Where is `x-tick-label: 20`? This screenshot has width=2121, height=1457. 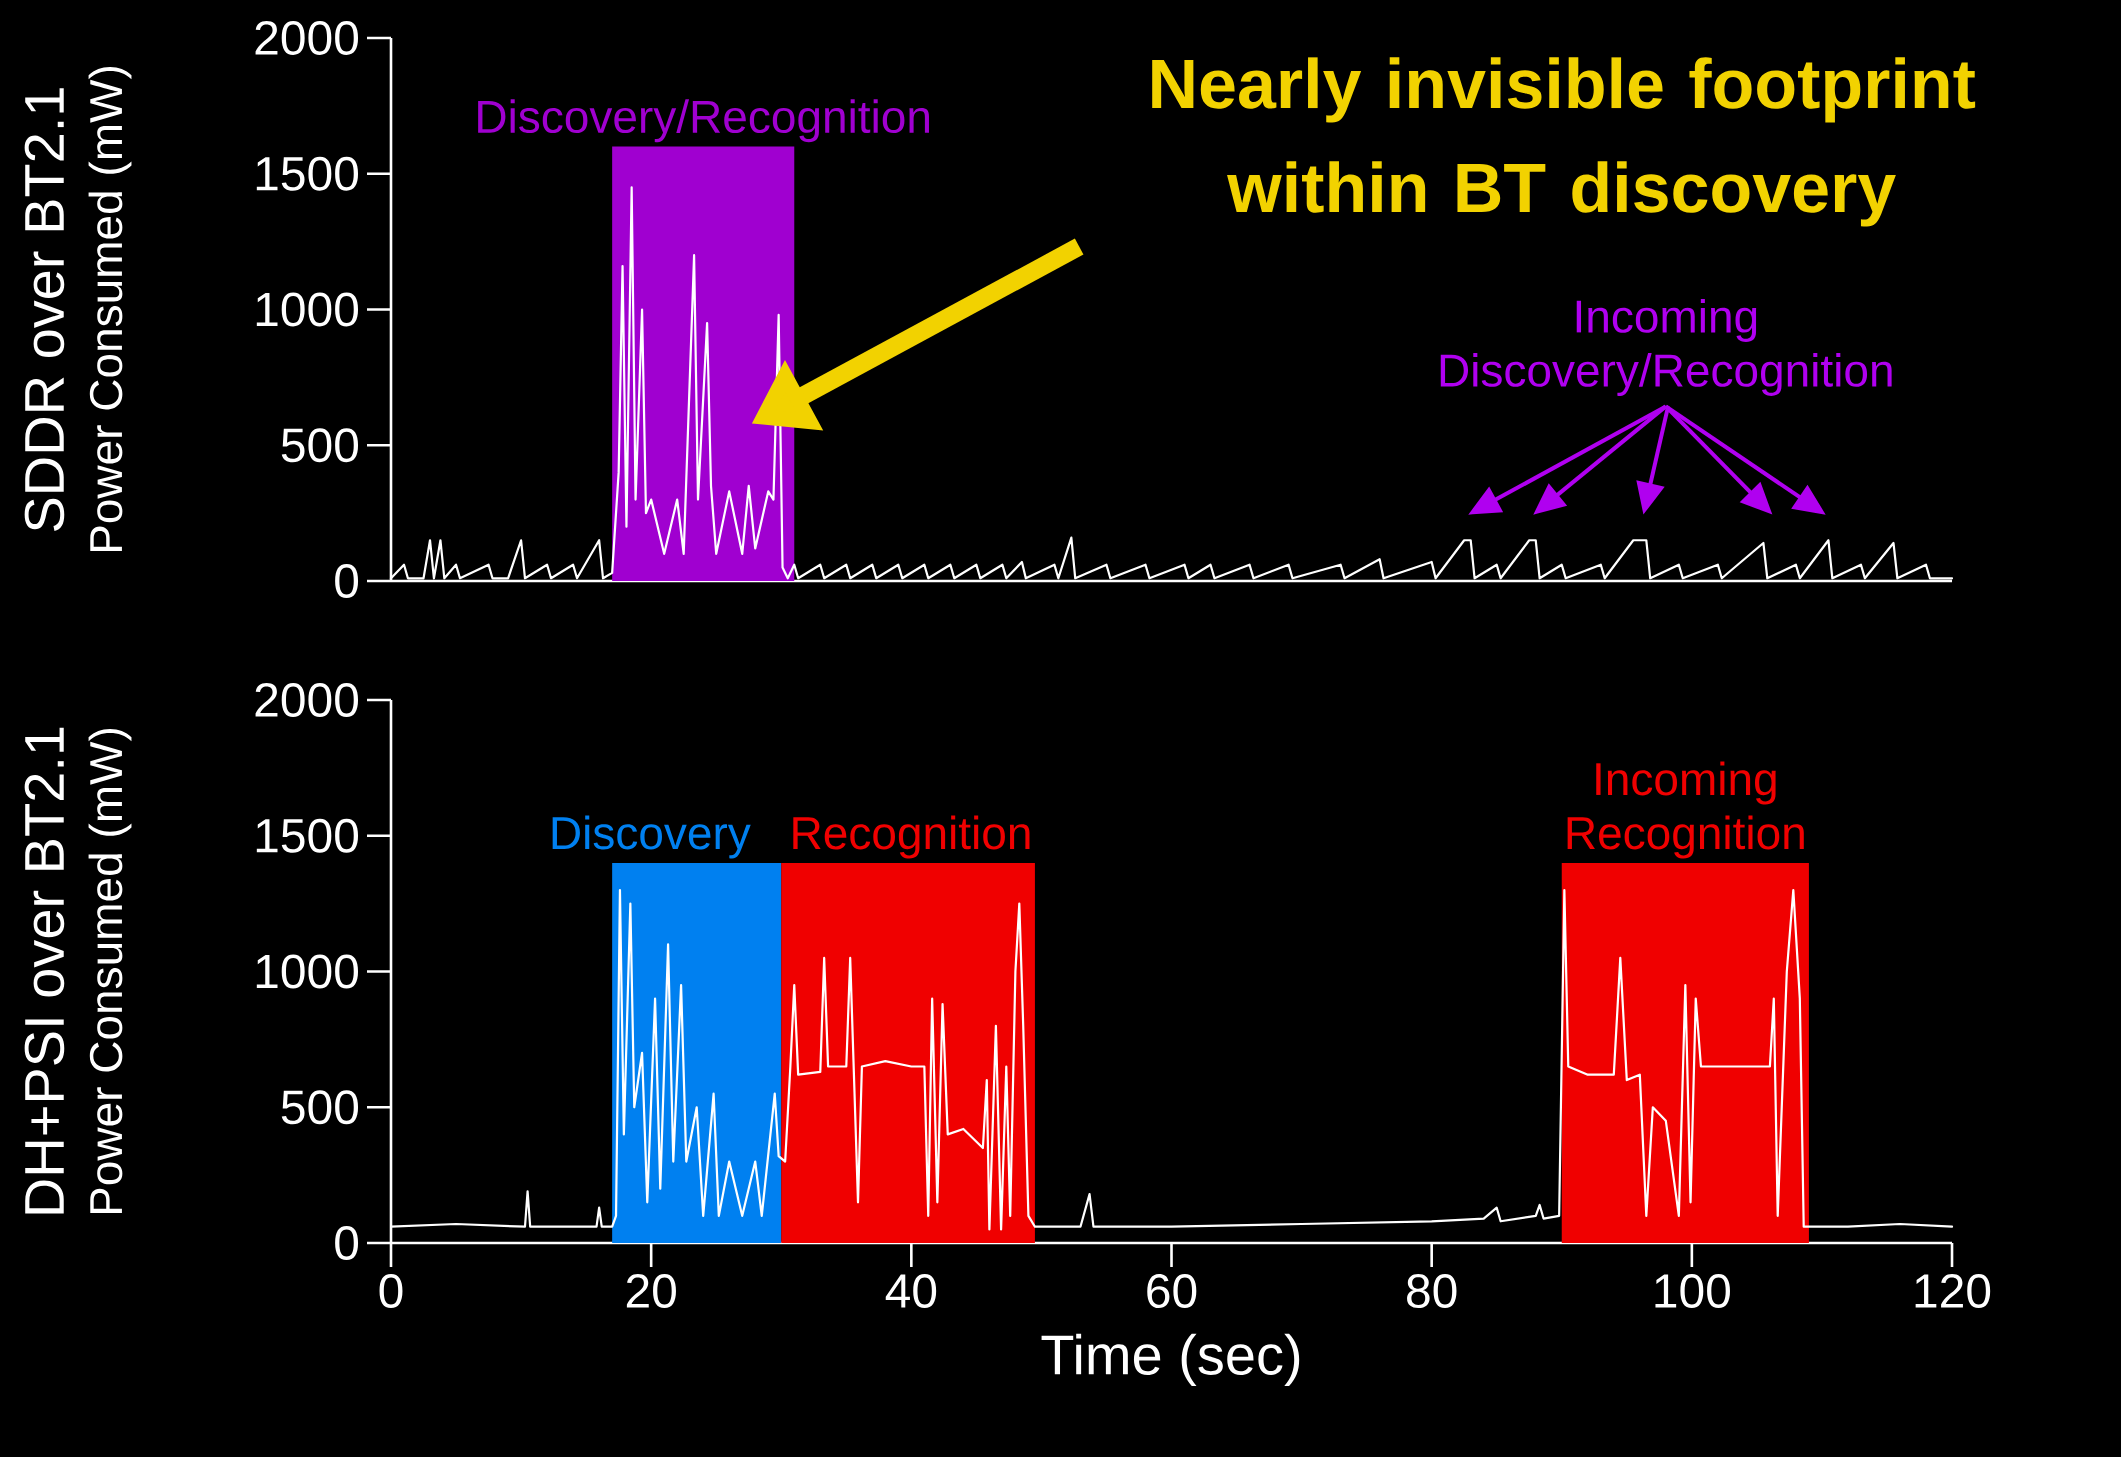 x-tick-label: 20 is located at coordinates (651, 1291).